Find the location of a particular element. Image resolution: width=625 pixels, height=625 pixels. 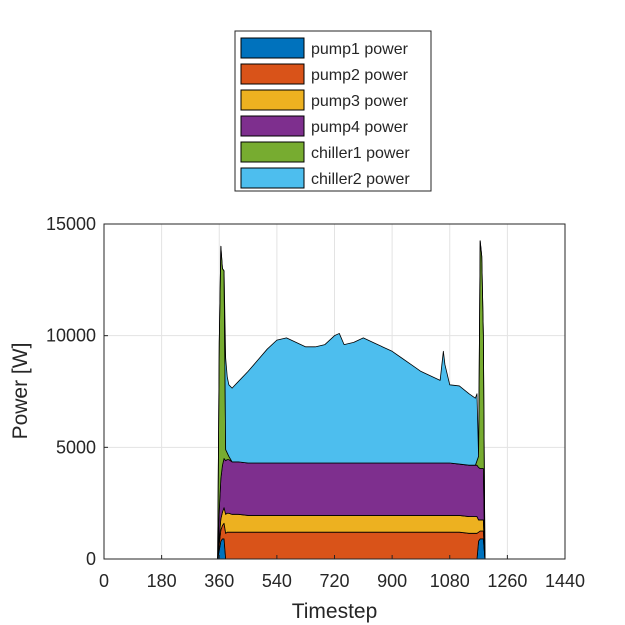

x-tick-label: 360 is located at coordinates (219, 581).